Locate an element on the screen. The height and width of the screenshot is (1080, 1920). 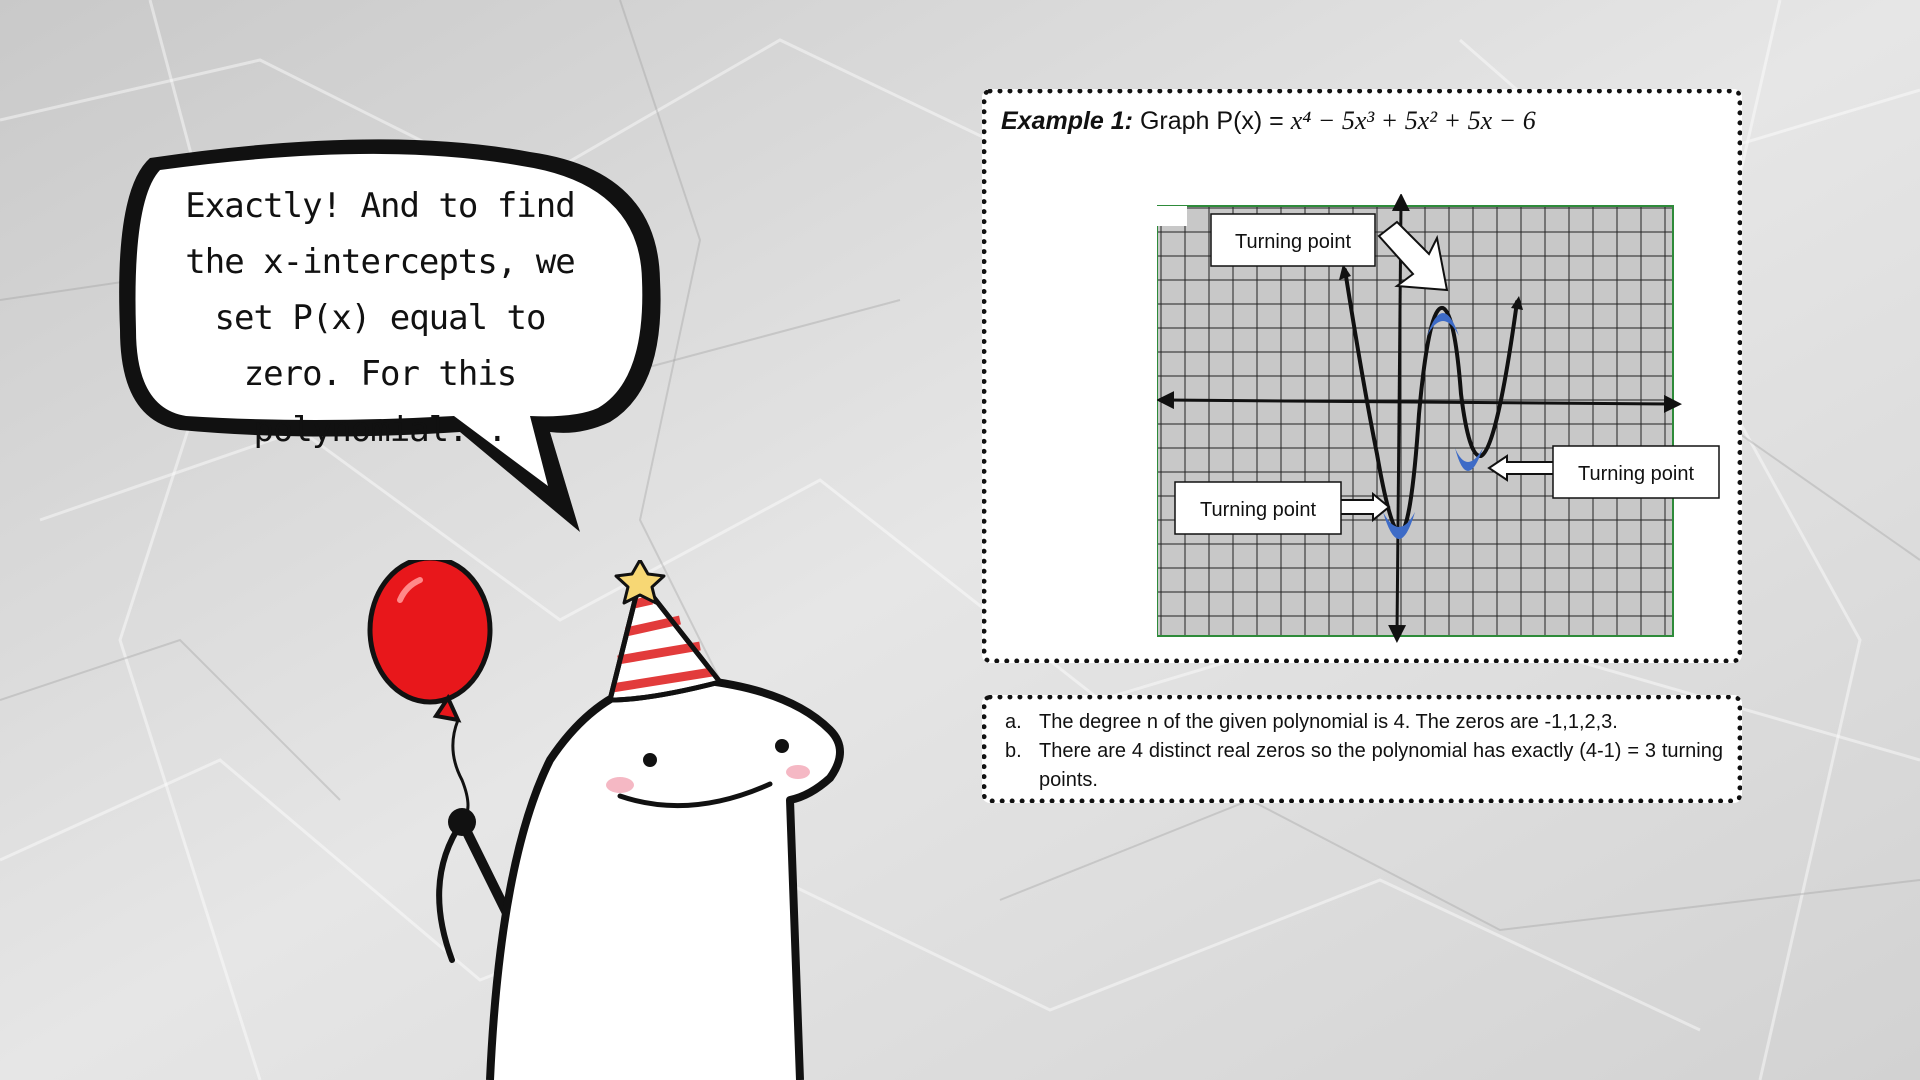
party-character is located at coordinates (605, 820).